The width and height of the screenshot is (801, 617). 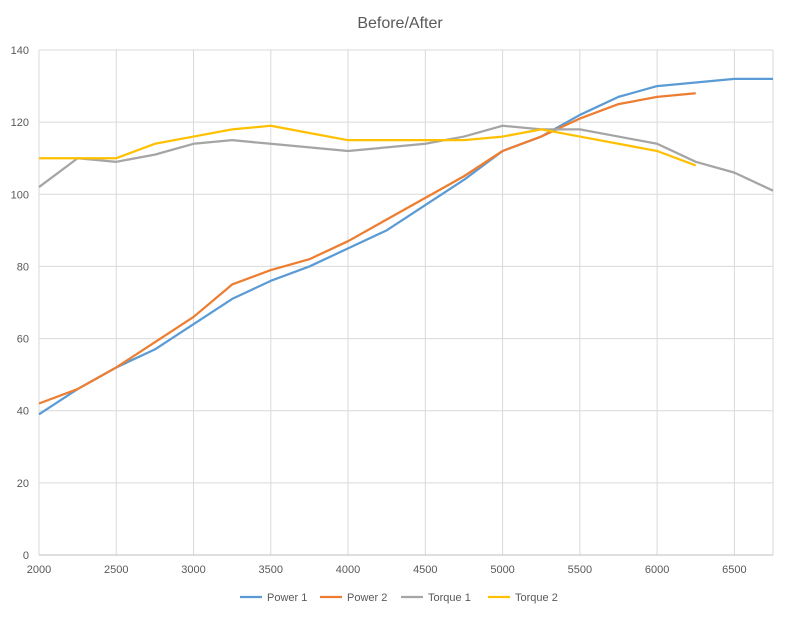 What do you see at coordinates (23, 267) in the screenshot?
I see `y-tick-label: 80` at bounding box center [23, 267].